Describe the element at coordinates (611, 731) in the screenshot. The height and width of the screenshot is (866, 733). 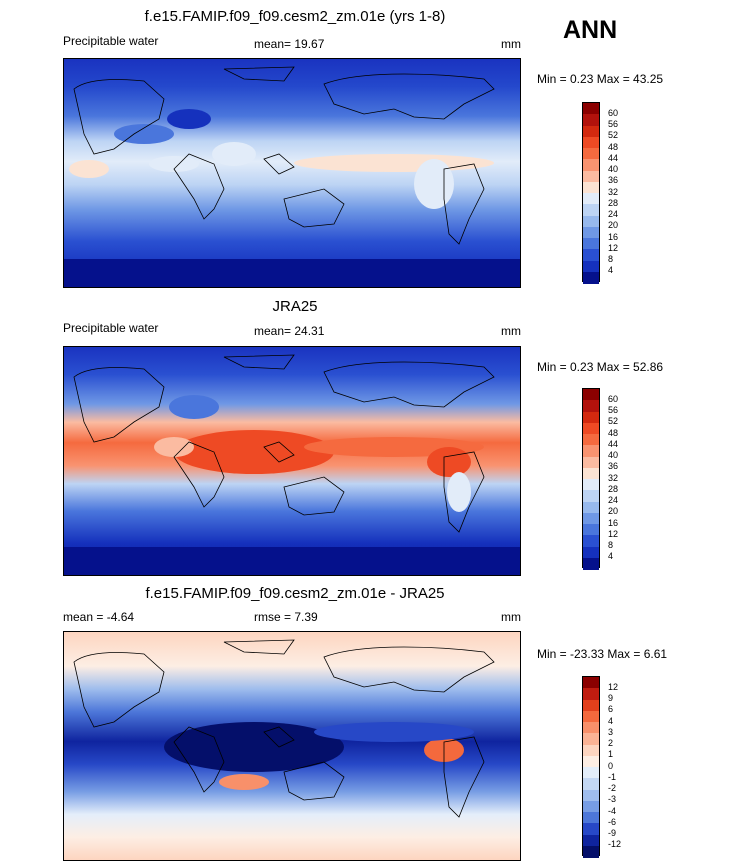
I see `colorbar-tick-label: 3` at that location.